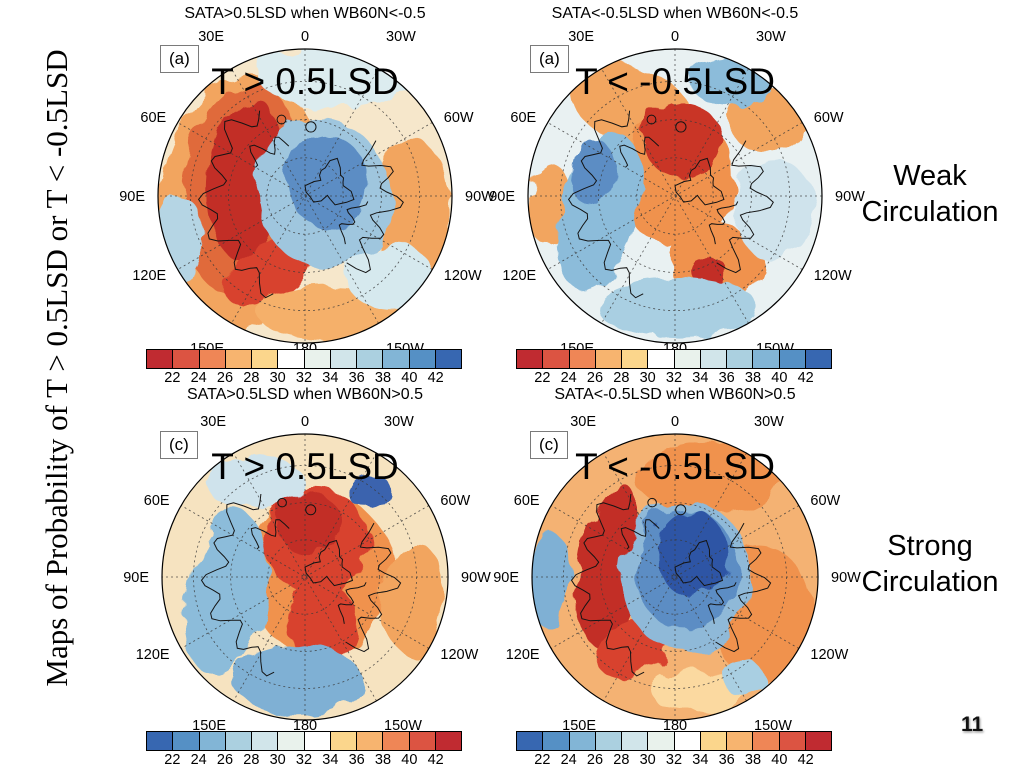 The width and height of the screenshot is (1024, 769). I want to click on map-title: SATA<-0.5LSD when WB60N>0.5, so click(675, 394).